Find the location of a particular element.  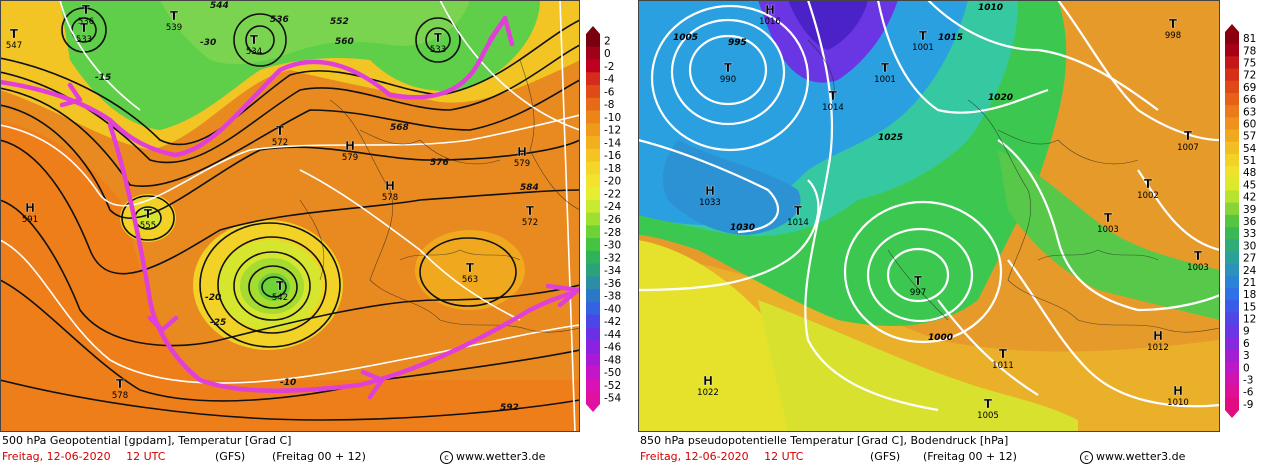

center-value: 555 is located at coordinates (148, 226).